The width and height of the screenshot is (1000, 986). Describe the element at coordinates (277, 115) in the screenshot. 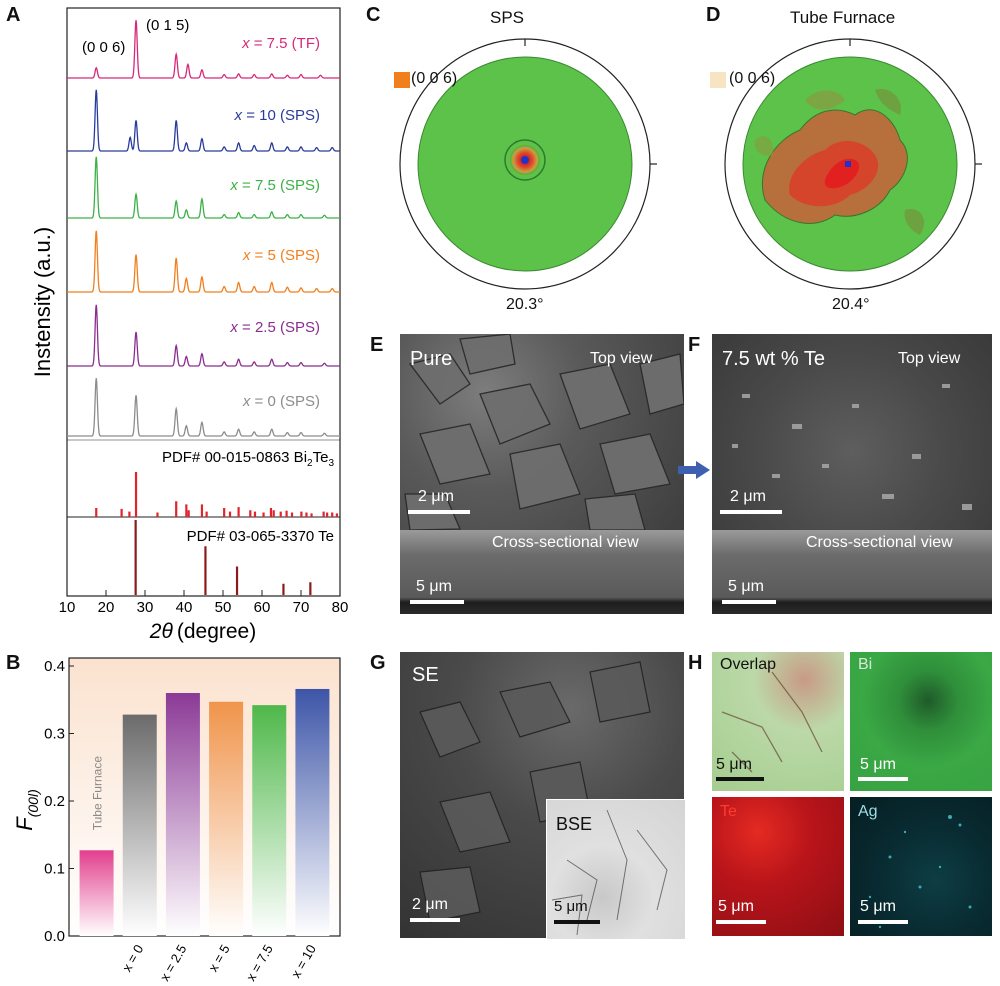

I see `xrd-series-label: x = 10 (SPS)` at that location.